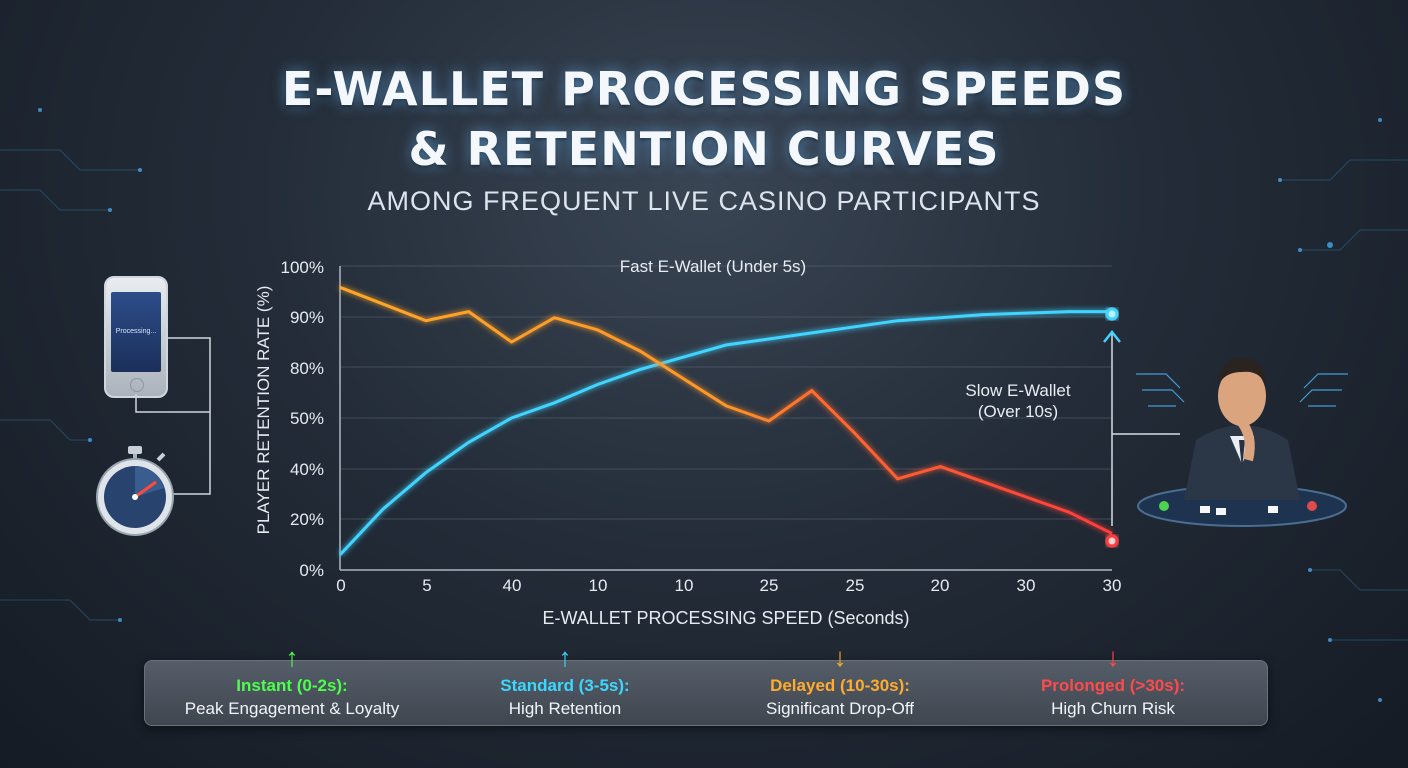 This screenshot has height=768, width=1408. I want to click on legend-panel, so click(706, 693).